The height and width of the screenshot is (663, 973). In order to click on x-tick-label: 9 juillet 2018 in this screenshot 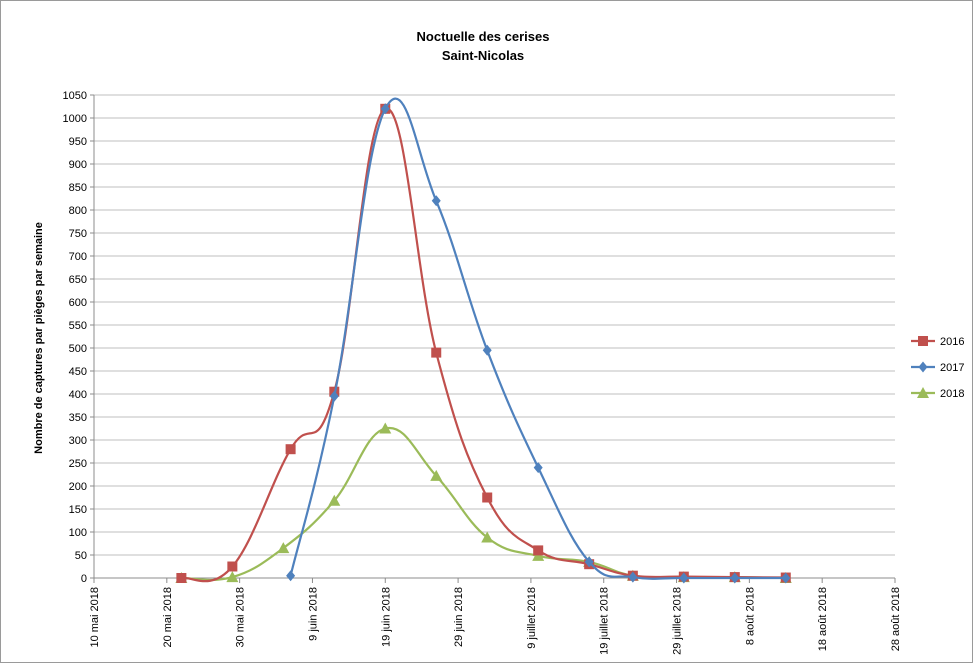, I will do `click(532, 618)`.